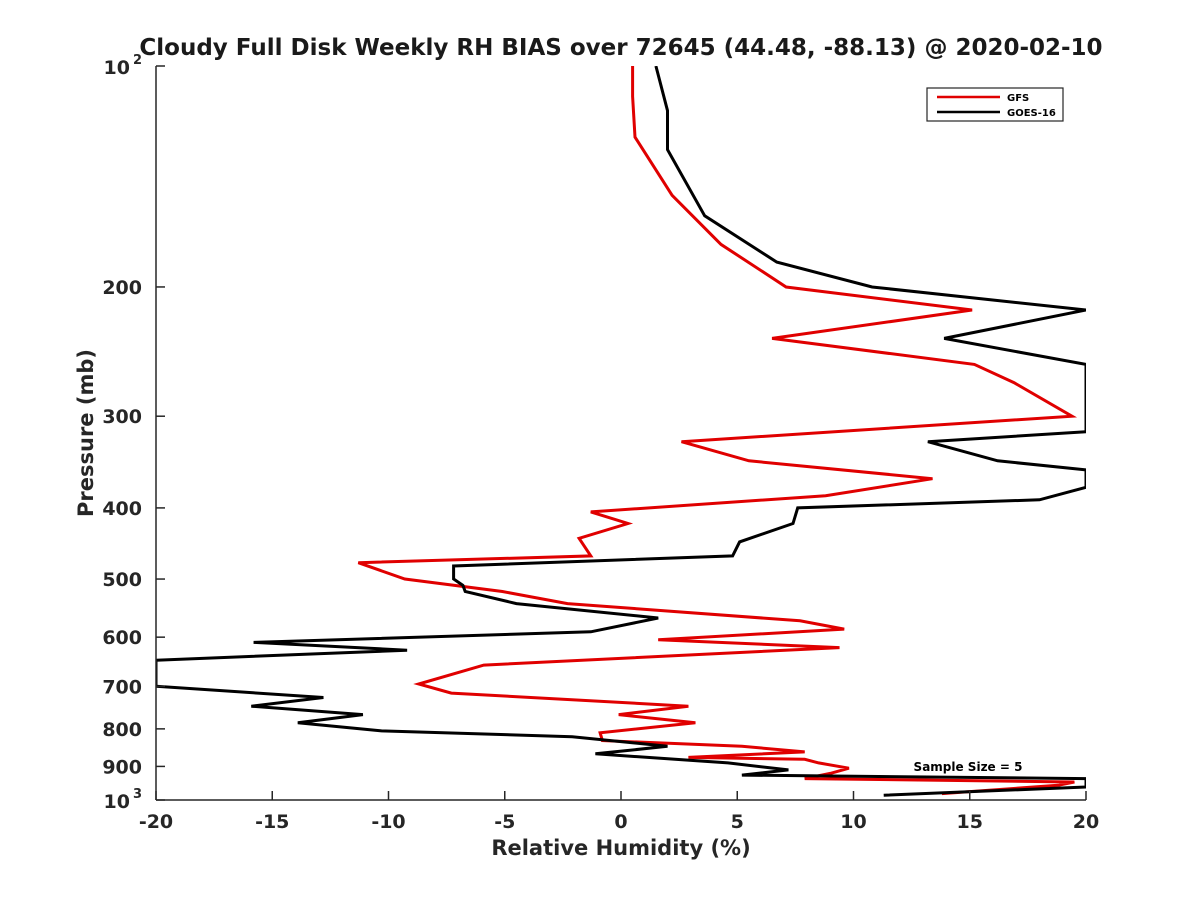 Image resolution: width=1200 pixels, height=900 pixels. I want to click on x-tick-label: 10, so click(853, 822).